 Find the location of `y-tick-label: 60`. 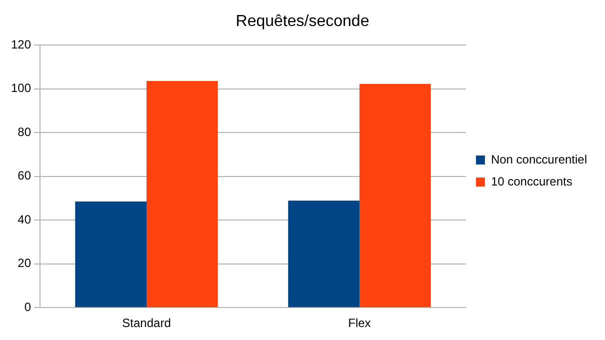

y-tick-label: 60 is located at coordinates (25, 175).